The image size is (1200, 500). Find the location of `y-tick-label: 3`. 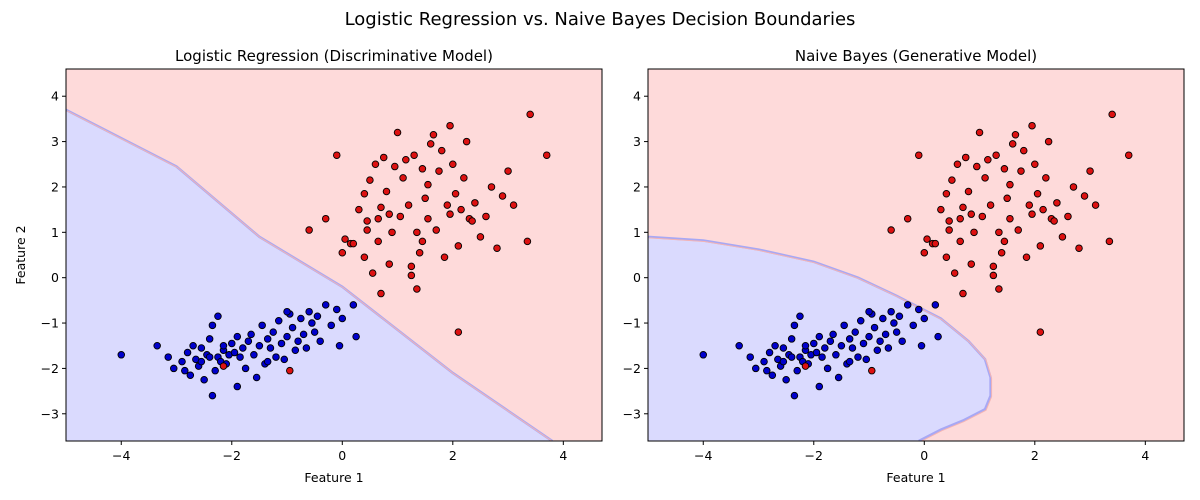

y-tick-label: 3 is located at coordinates (637, 141).